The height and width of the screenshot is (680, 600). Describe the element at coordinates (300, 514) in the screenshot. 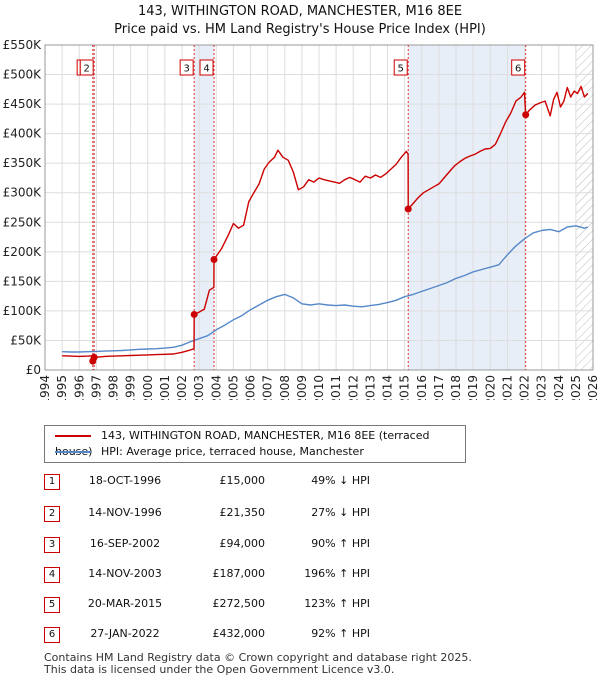

I see `table-row: 2 14-NOV-1996 £21,350 27% ↓ HPI` at that location.